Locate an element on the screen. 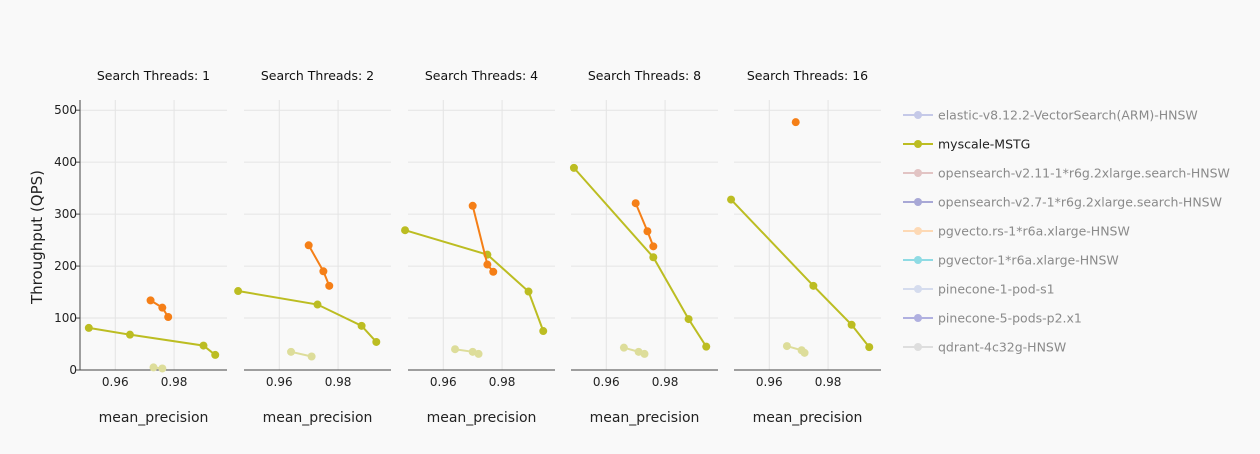 This screenshot has height=454, width=1260. legend-label: pgvector-1*r6a.xlarge-HNSW is located at coordinates (1028, 260).